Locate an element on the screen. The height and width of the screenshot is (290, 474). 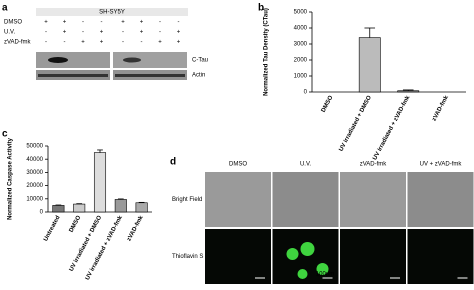
scale-label: 100μm is located at coordinates (325, 275).